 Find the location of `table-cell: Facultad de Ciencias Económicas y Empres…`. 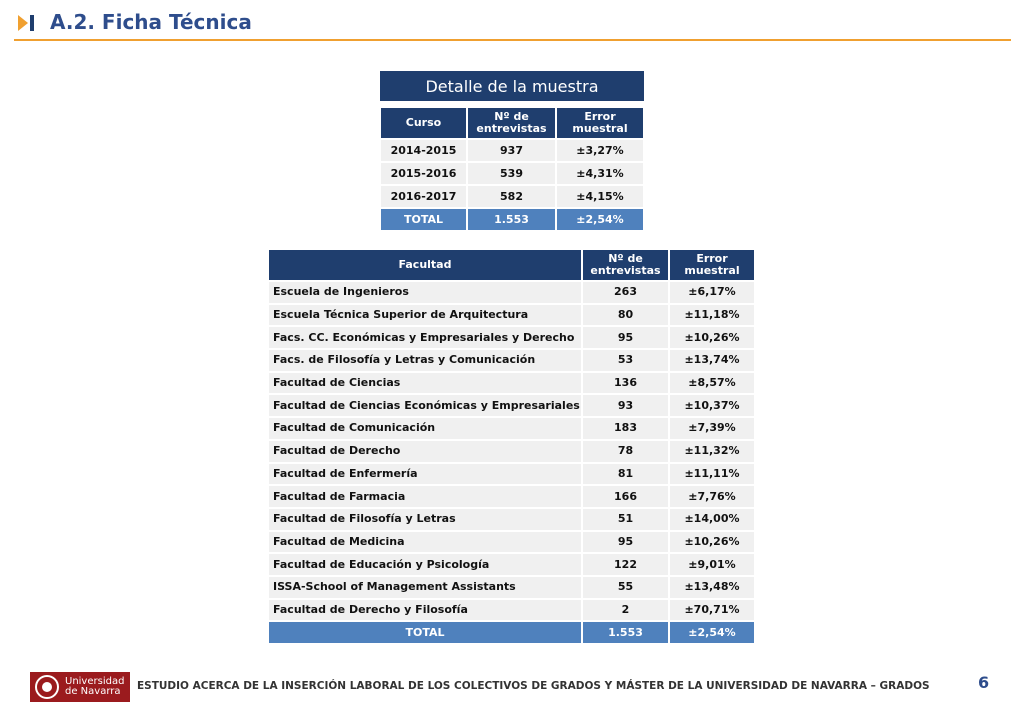

table-cell: Facultad de Ciencias Económicas y Empres… is located at coordinates (425, 406).